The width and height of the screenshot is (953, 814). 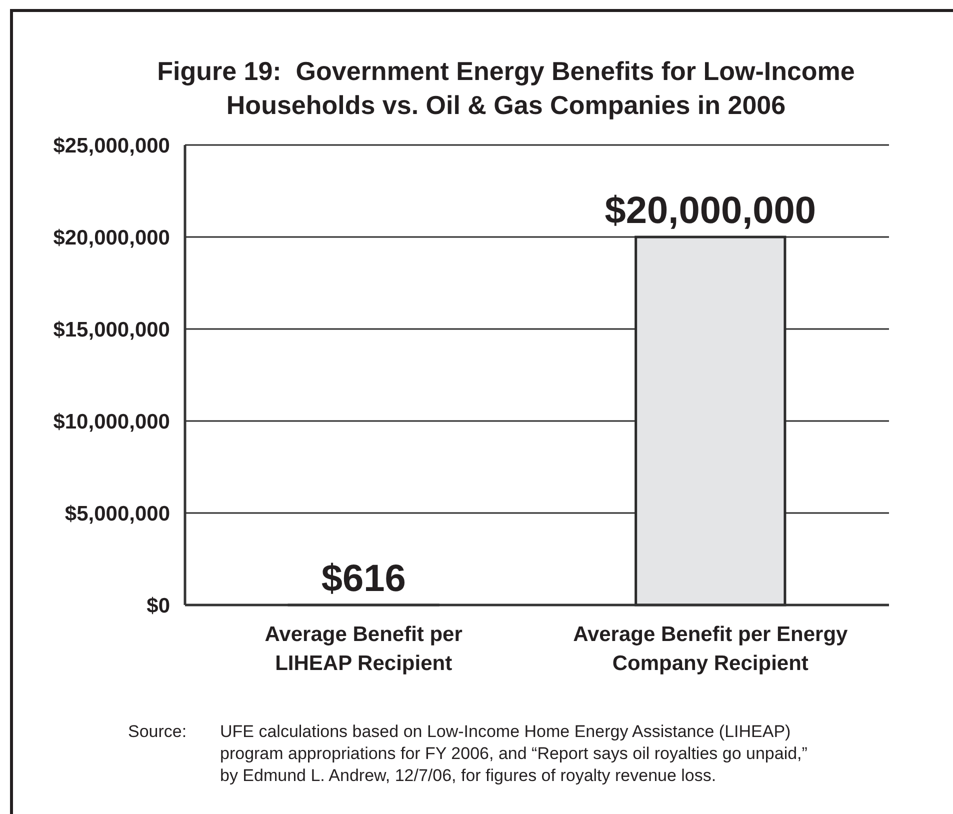 I want to click on y-tick-label: $5,000,000, so click(x=117, y=514).